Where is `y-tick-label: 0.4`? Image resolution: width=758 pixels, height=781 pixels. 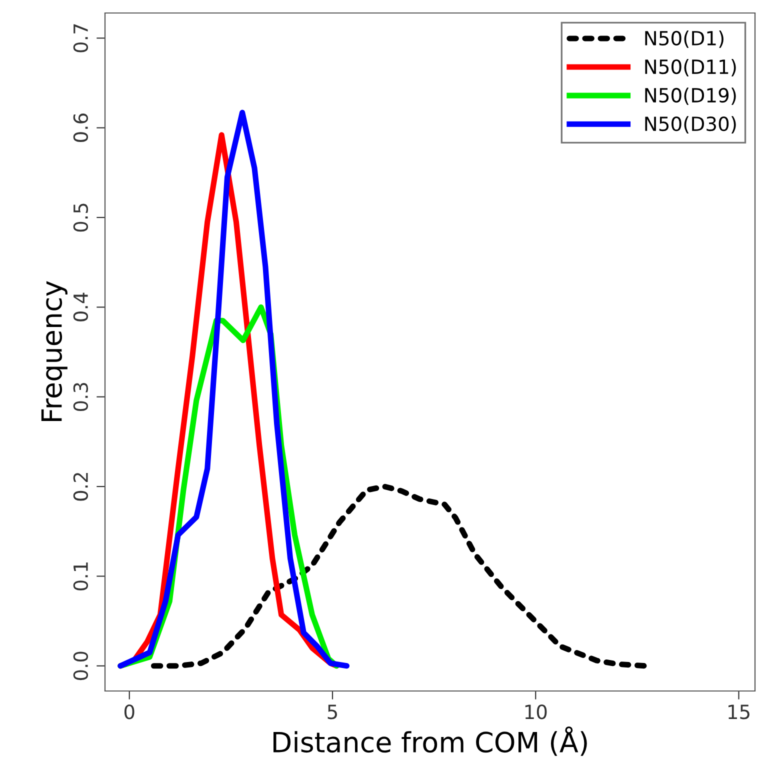
y-tick-label: 0.4 is located at coordinates (80, 307).